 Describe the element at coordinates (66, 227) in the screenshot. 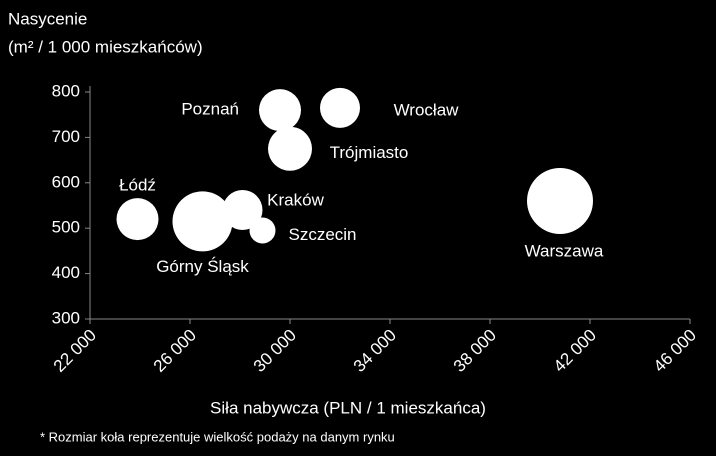

I see `y-tick-label: 500` at that location.